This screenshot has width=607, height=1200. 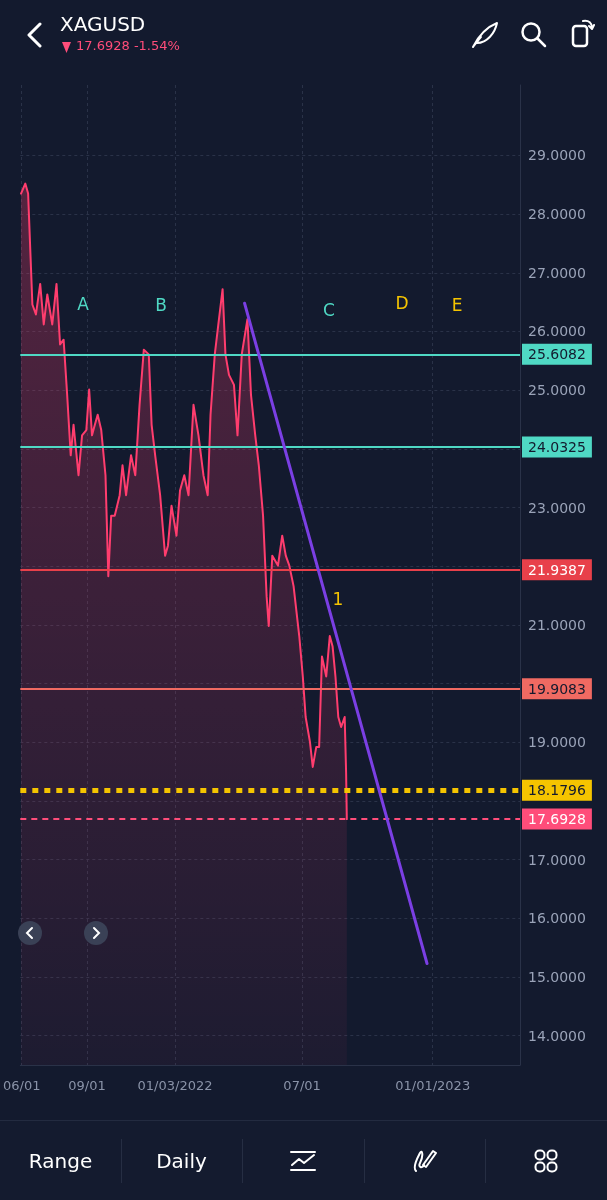 I want to click on ref-line-label: 19.9083, so click(x=557, y=688).